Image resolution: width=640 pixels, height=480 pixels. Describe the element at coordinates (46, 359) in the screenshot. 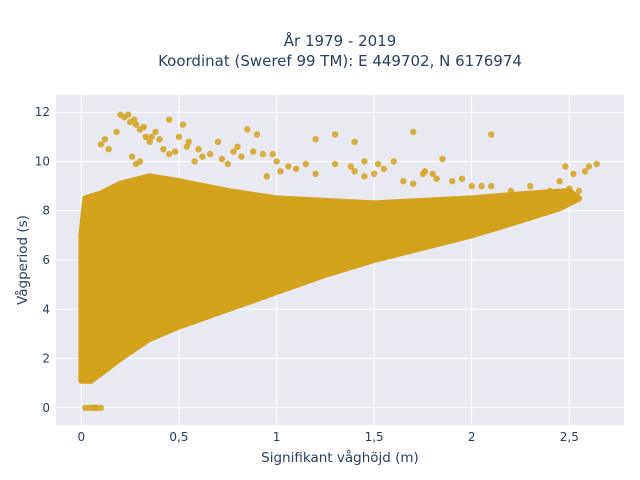

I see `y-tick-label: 2` at that location.